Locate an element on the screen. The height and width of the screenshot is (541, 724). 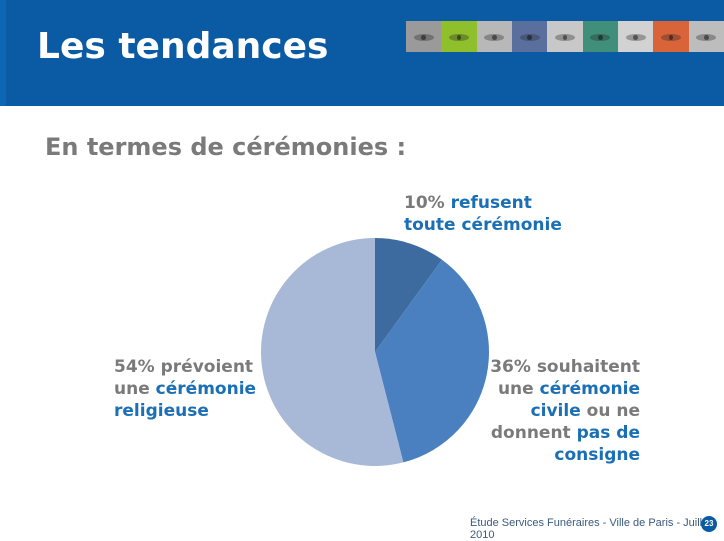
label-civile-text-2: une is located at coordinates (515, 389).